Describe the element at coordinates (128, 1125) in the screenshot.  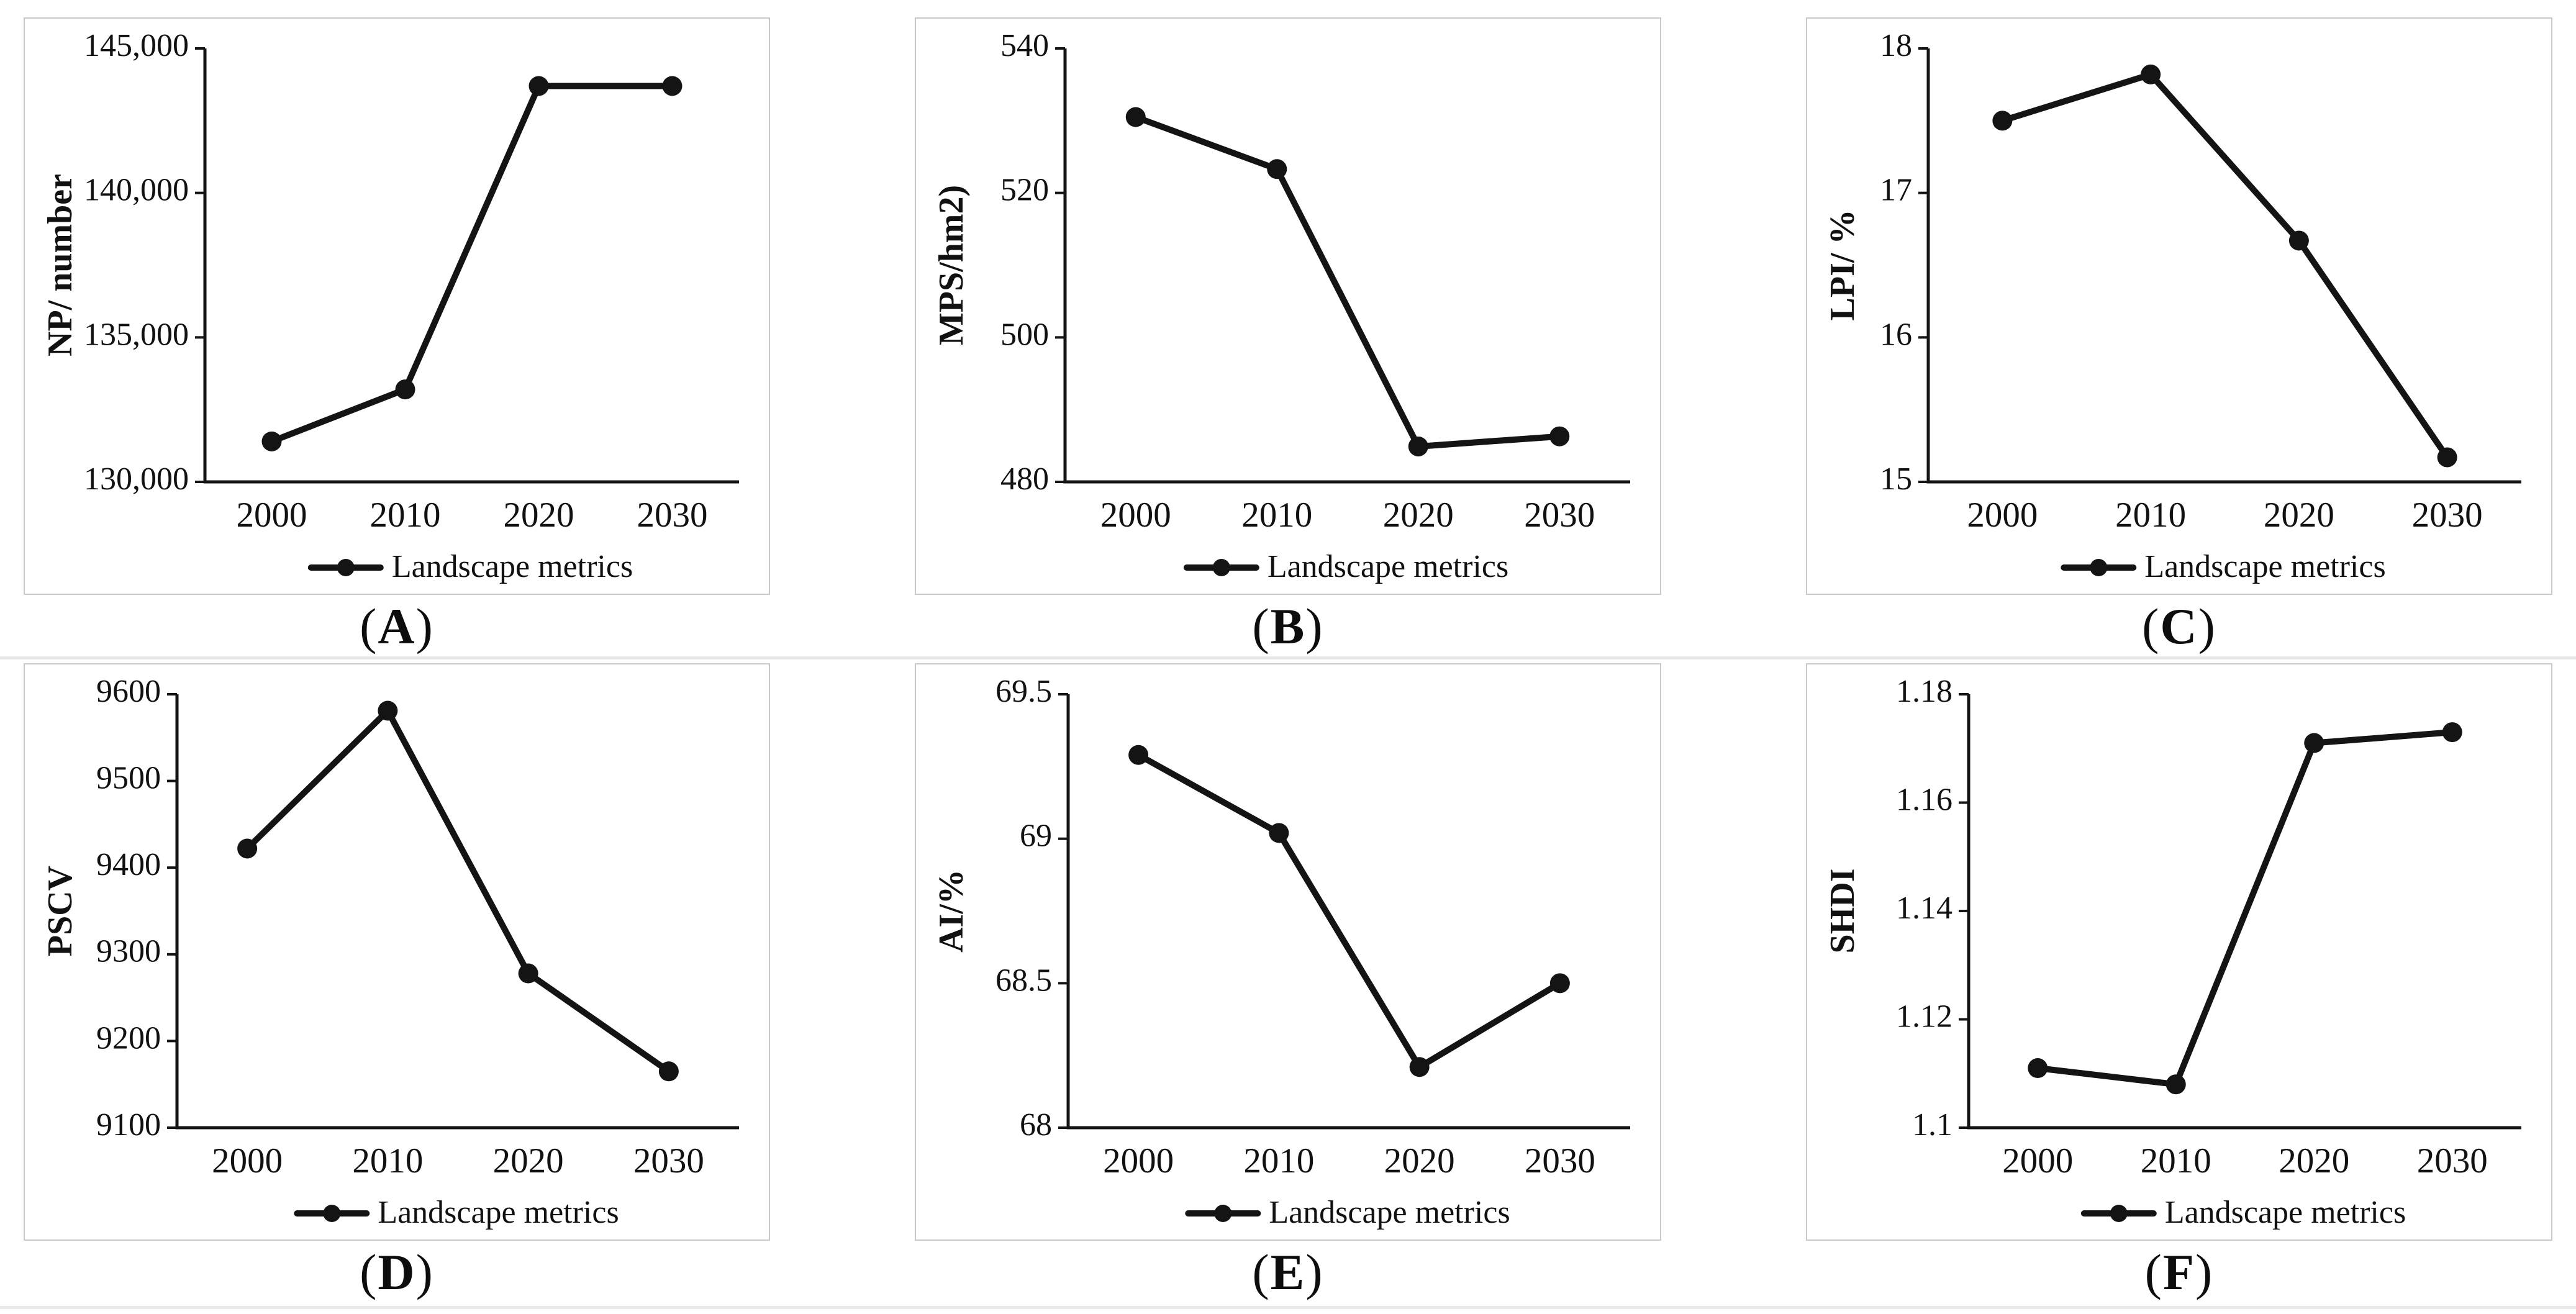
I see `y-tick-label: 9100` at that location.